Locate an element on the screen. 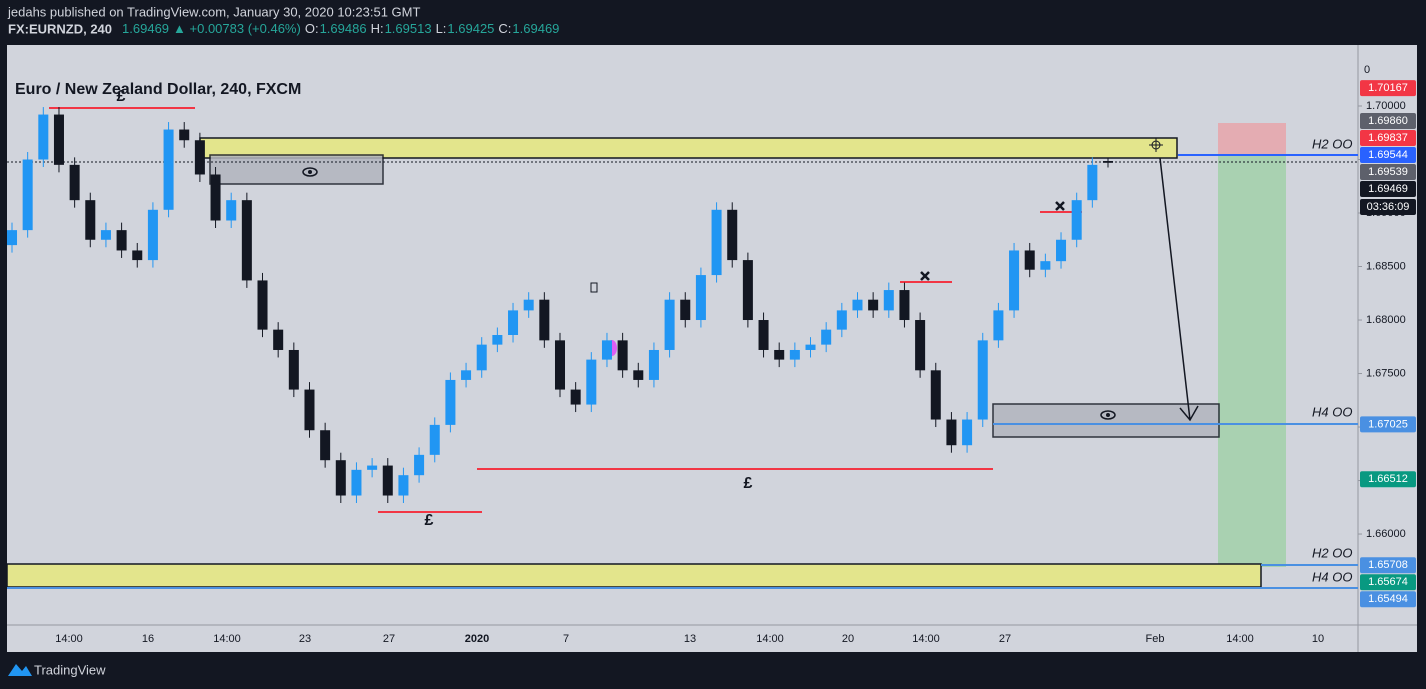 This screenshot has width=1426, height=689. annotation: H2 OO is located at coordinates (1332, 143).